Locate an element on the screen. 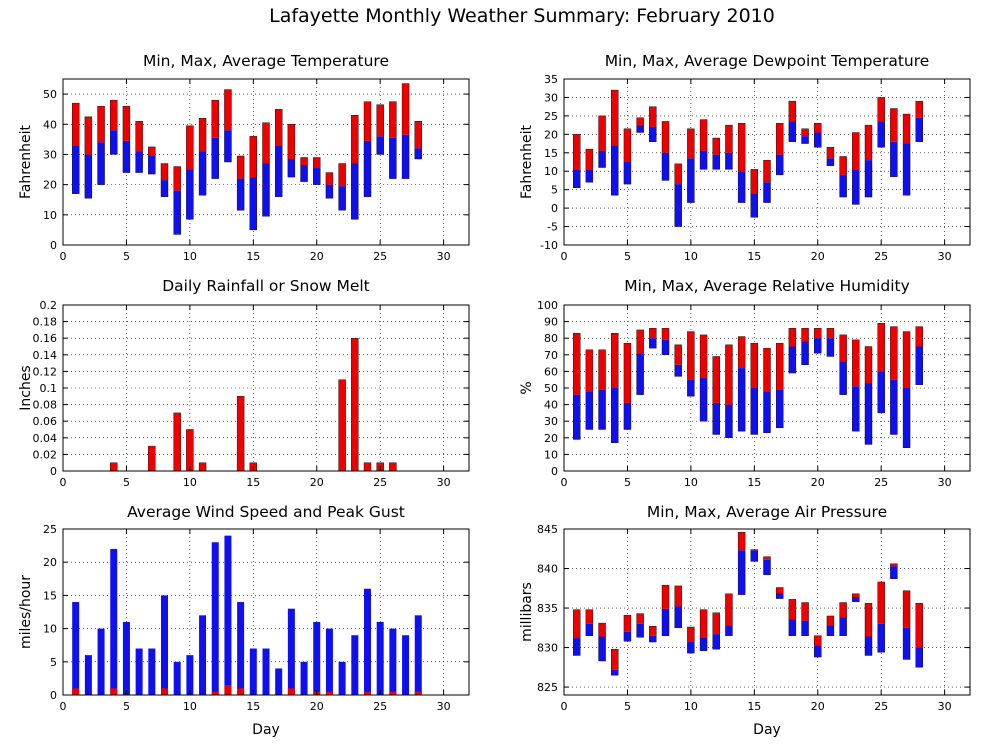 This screenshot has height=754, width=1000. y-tick-label: 0.02 is located at coordinates (45, 454).